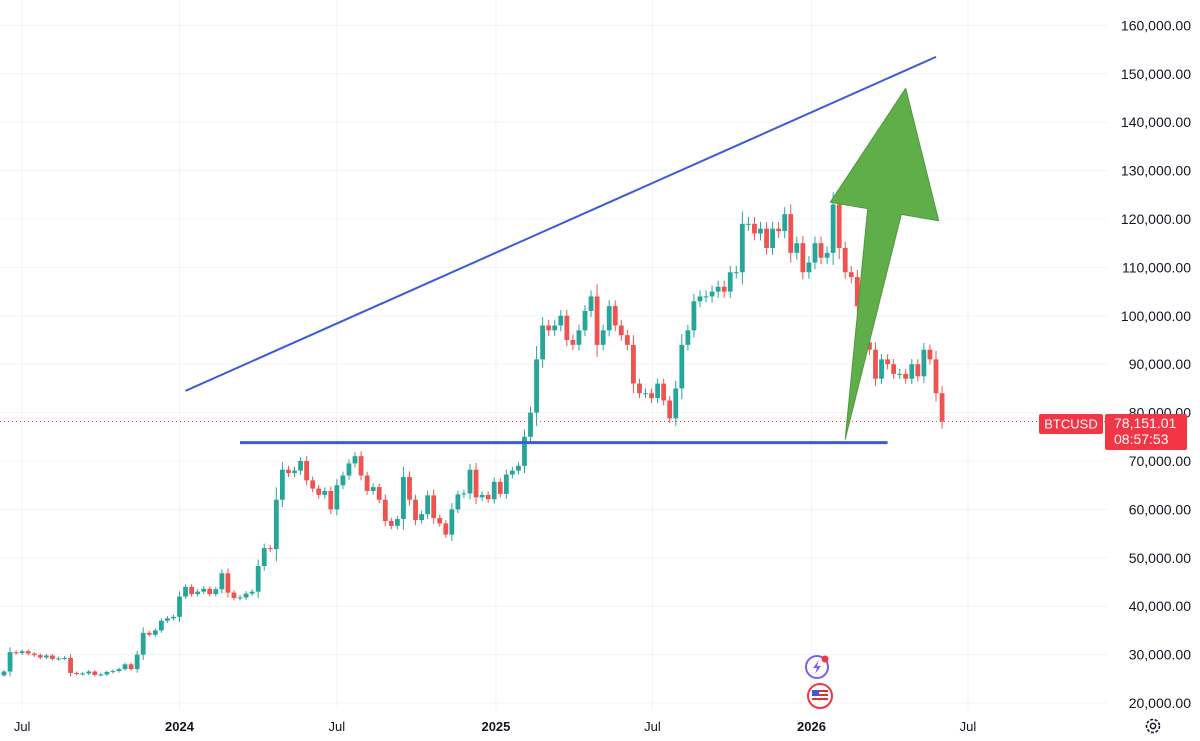  Describe the element at coordinates (1156, 25) in the screenshot. I see `y-tick-label: 160,000.00` at that location.